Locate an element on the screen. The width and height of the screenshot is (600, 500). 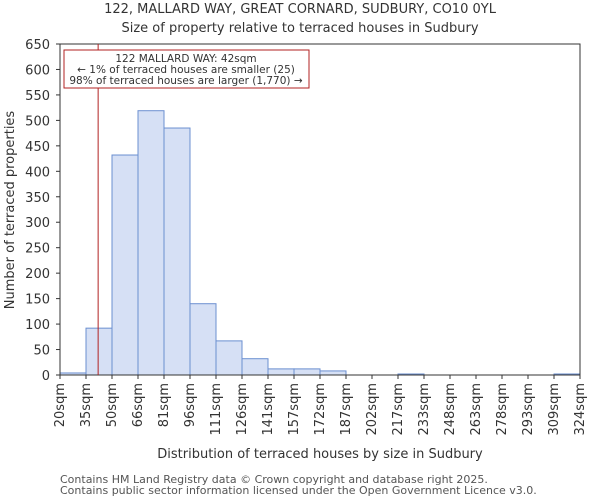
x-tick-label: 96sqm is located at coordinates (190, 405).